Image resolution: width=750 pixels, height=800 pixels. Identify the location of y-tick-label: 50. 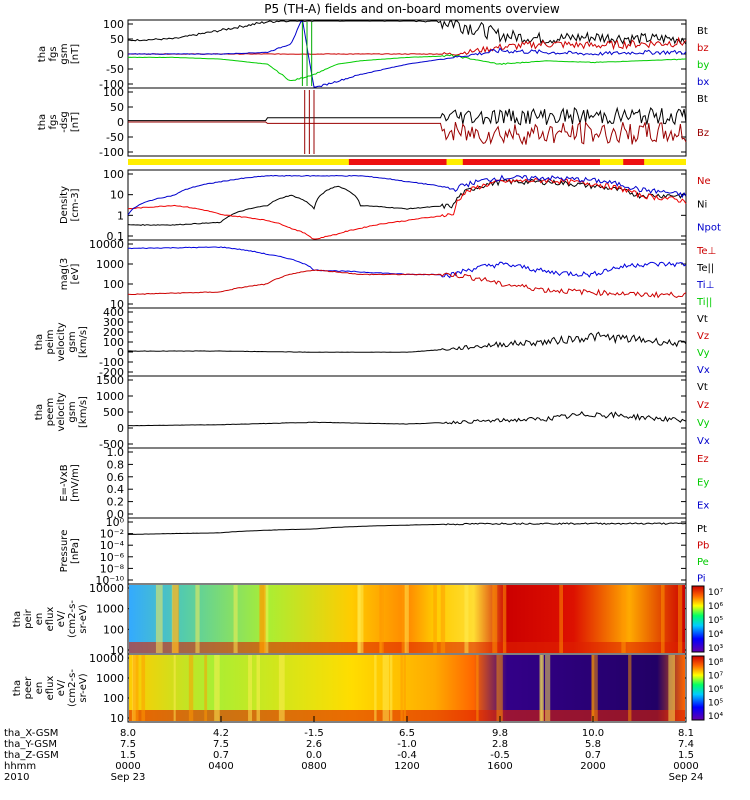
(117, 107).